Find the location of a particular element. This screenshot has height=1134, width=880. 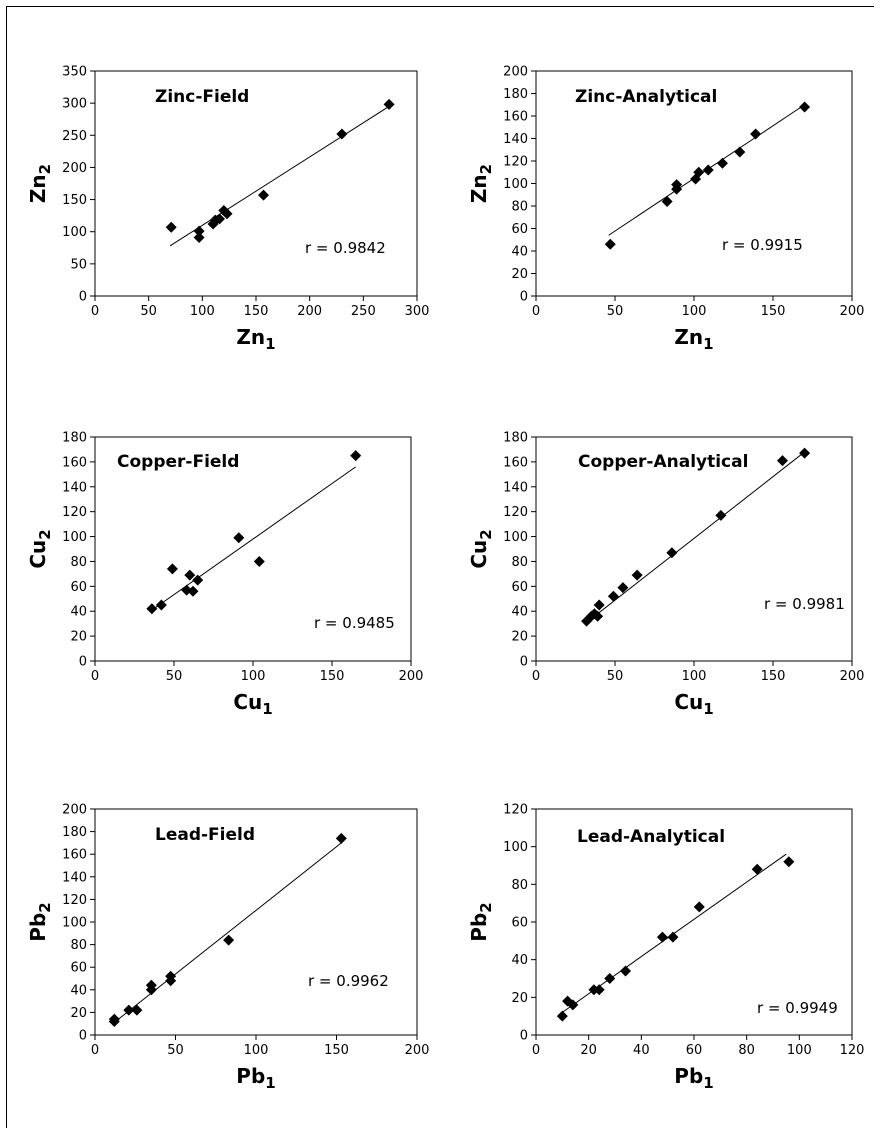

y-tick-label: 180 is located at coordinates (515, 94).